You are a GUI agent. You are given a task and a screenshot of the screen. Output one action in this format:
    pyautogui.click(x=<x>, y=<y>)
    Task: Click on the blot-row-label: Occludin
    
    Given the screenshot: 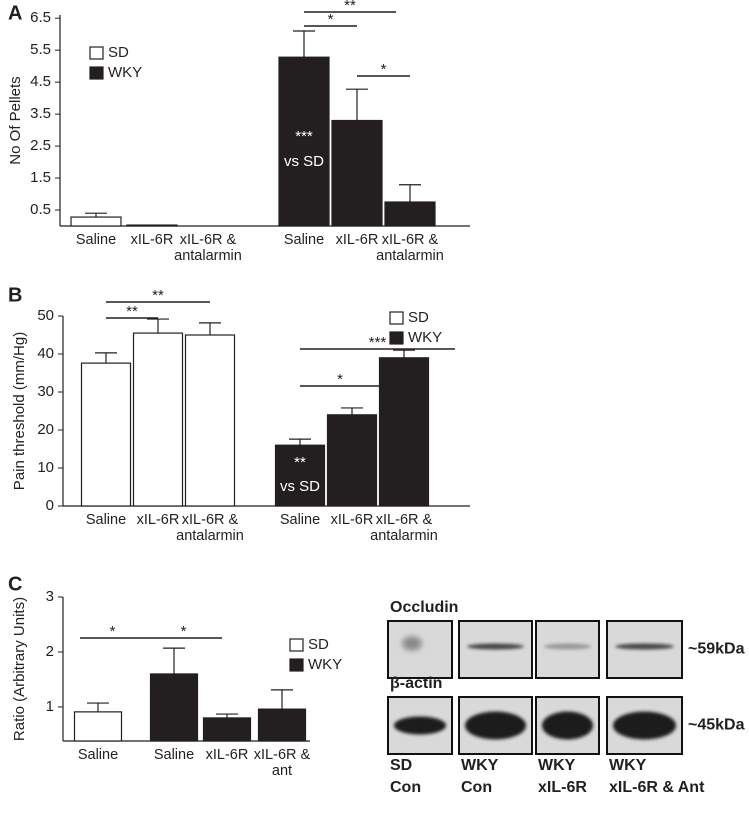 What is the action you would take?
    pyautogui.click(x=424, y=607)
    